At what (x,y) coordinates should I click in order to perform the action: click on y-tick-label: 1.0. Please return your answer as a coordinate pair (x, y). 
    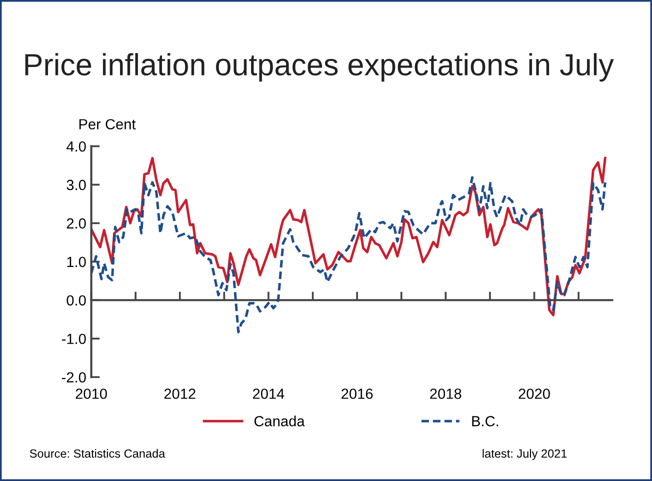
    Looking at the image, I should click on (76, 262).